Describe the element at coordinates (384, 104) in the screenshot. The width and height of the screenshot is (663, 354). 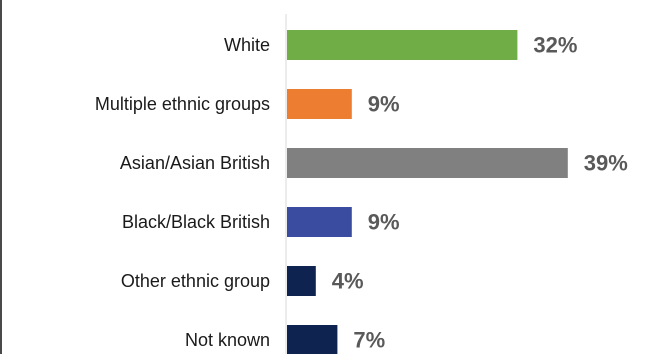
I see `value-label-multiple-ethnic-groups: 9%` at that location.